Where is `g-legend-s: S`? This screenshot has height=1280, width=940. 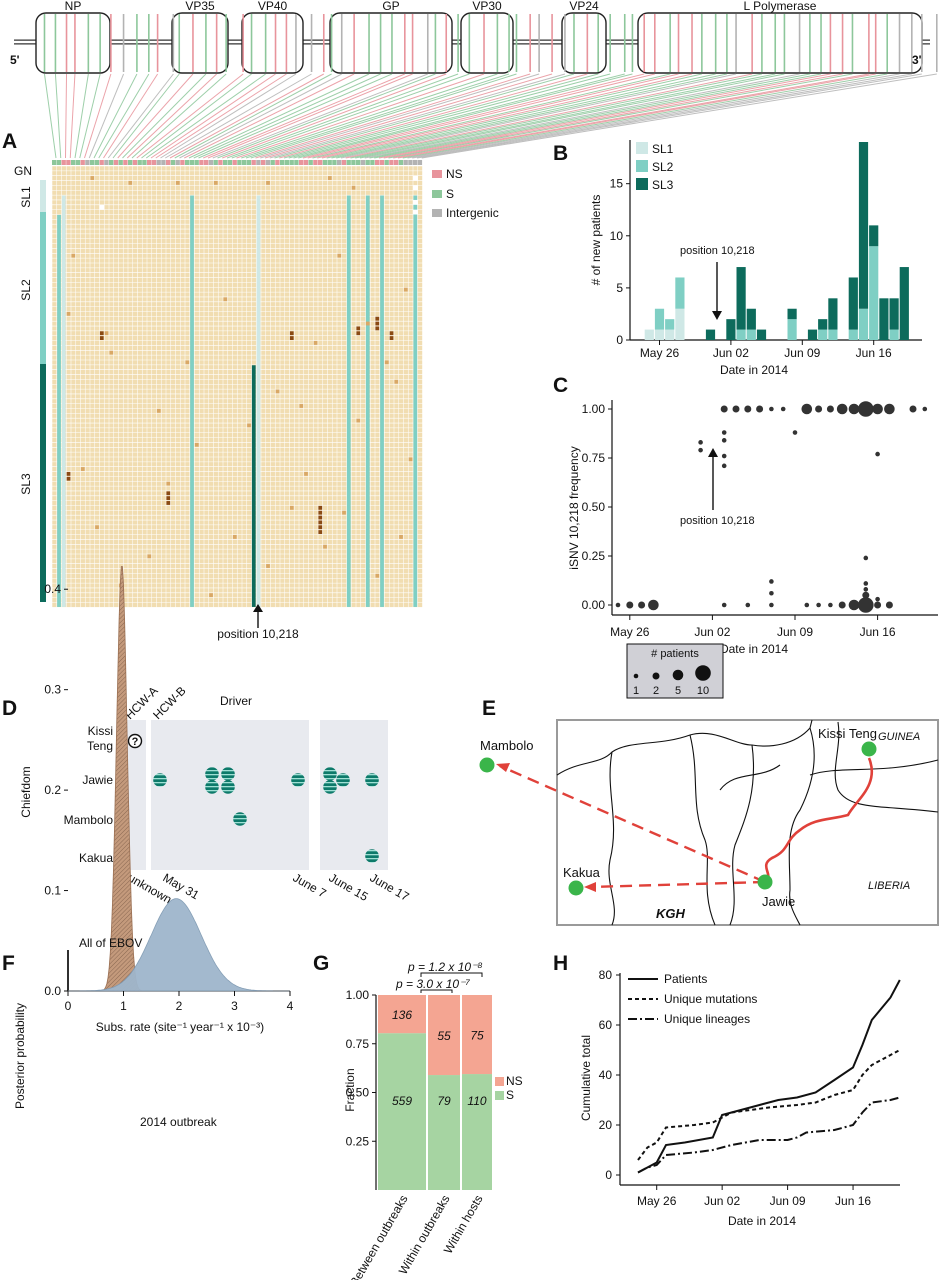
g-legend-s: S is located at coordinates (510, 1095).